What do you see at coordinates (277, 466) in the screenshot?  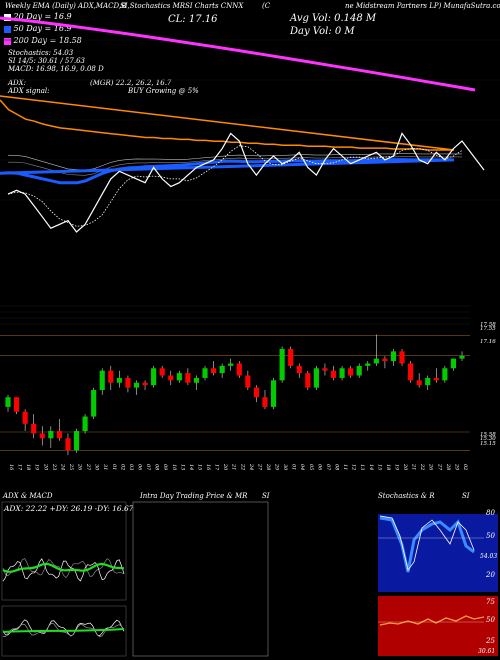 I see `x-tick-label: 29 Nov` at bounding box center [277, 466].